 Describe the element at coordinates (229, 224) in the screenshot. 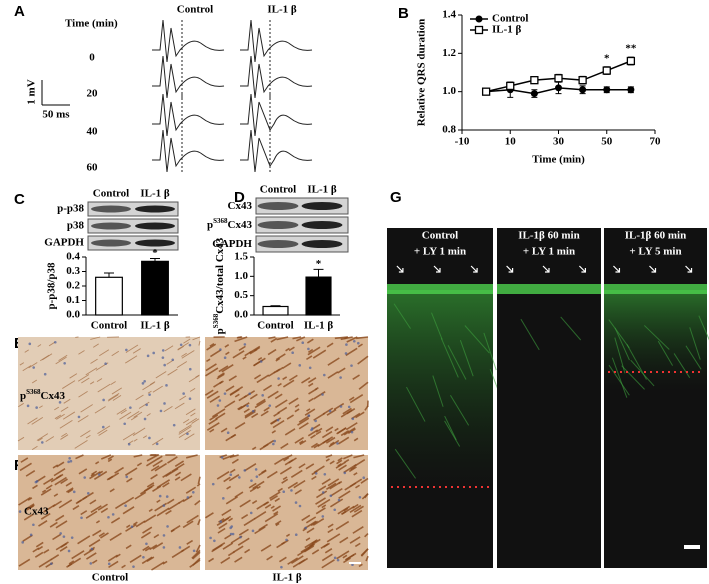

I see `blot-row-label: pS368Cx43` at that location.